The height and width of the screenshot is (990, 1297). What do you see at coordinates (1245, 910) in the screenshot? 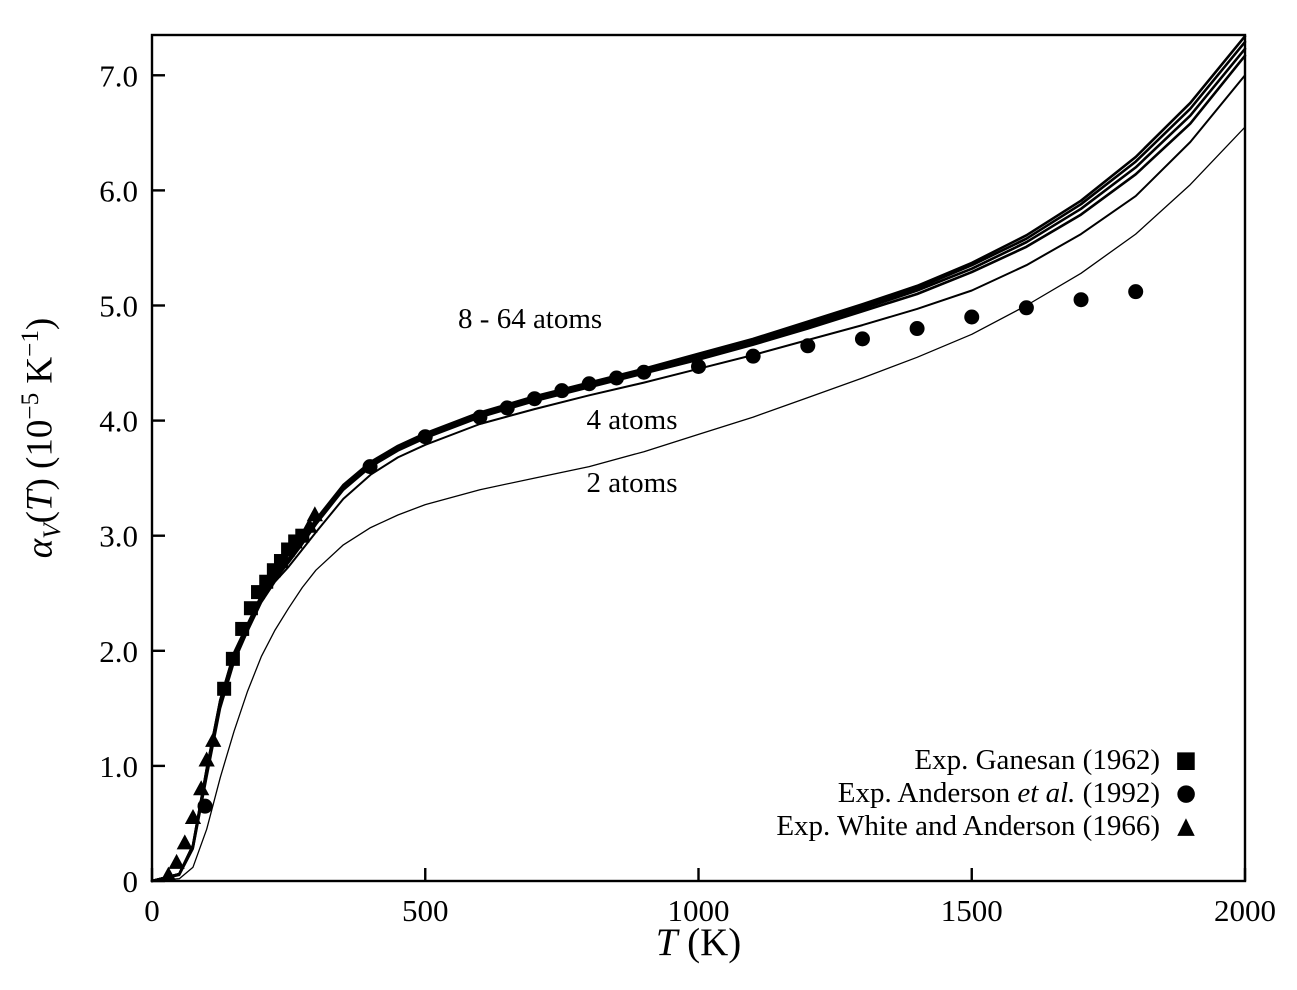
I see `x-tick-label: 2000` at bounding box center [1245, 910].